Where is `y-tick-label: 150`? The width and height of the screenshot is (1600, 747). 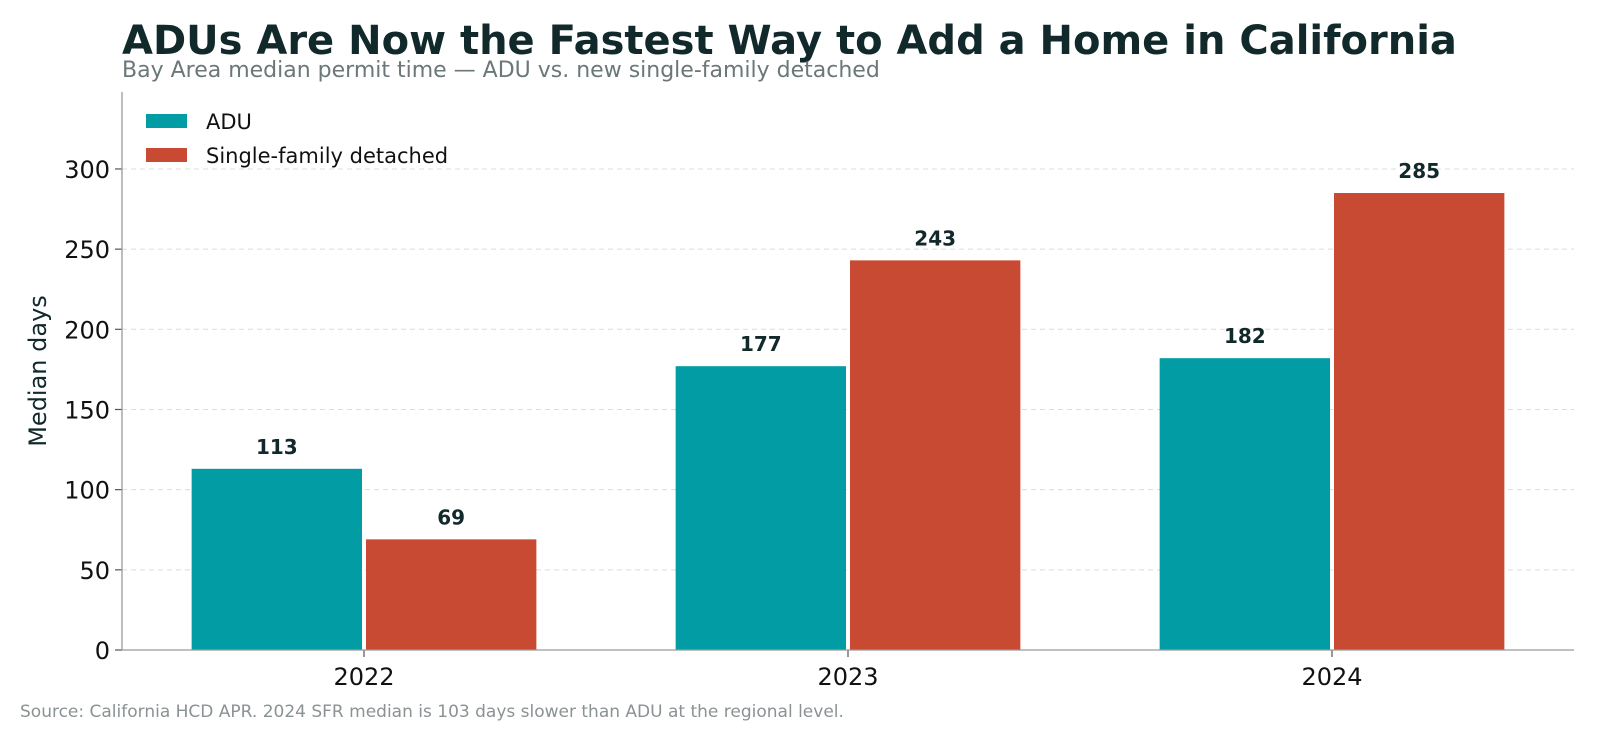
y-tick-label: 150 is located at coordinates (87, 410).